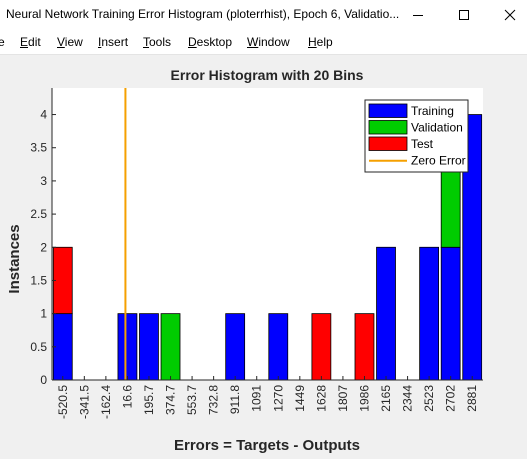 The height and width of the screenshot is (459, 527). What do you see at coordinates (157, 42) in the screenshot?
I see `menu-tools: Tools` at bounding box center [157, 42].